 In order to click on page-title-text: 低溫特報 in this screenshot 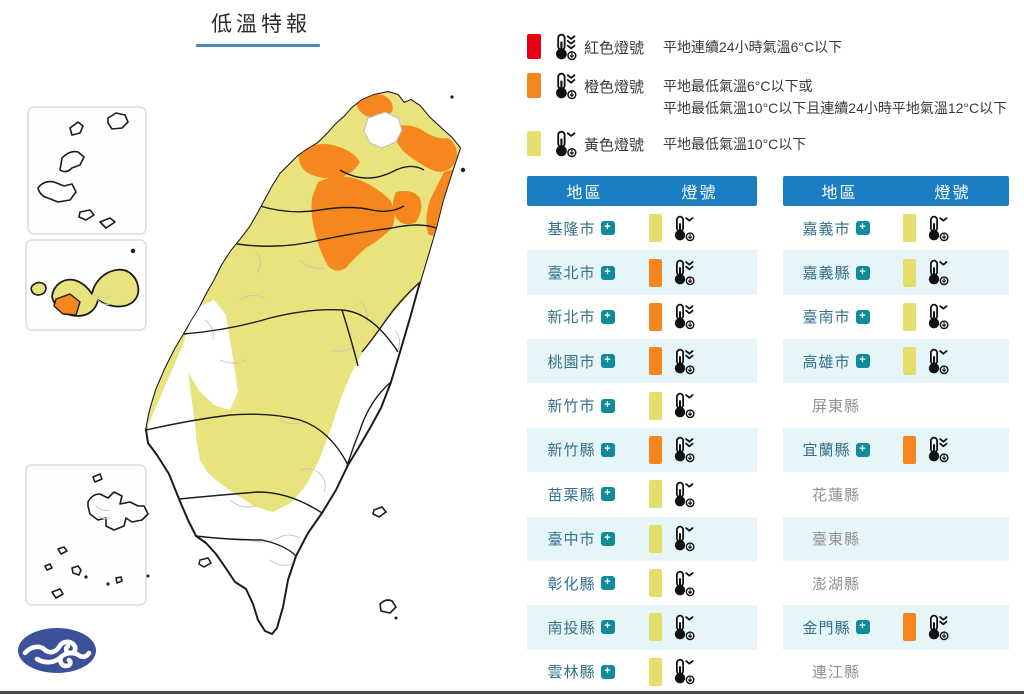, I will do `click(261, 24)`.